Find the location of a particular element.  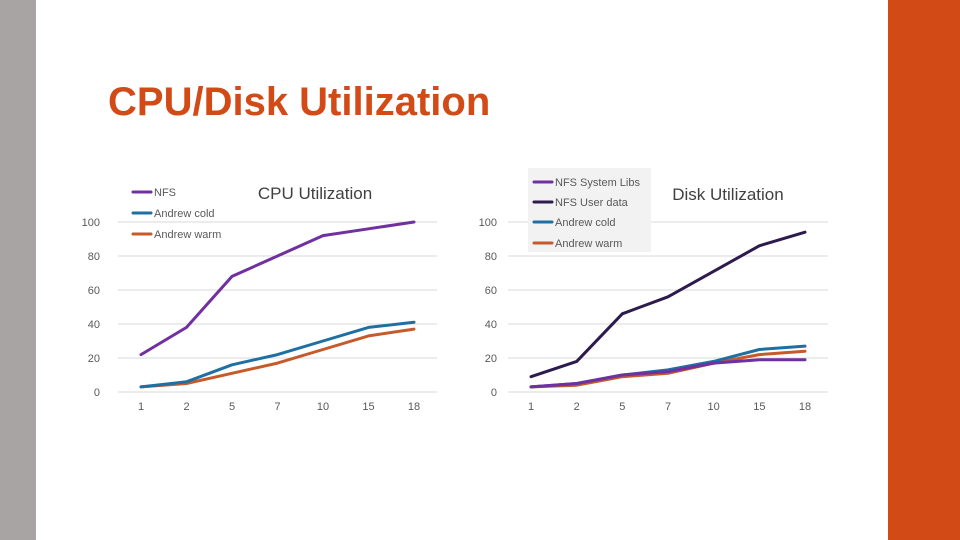

disk-utilization-legend-label: Andrew cold is located at coordinates (585, 223).